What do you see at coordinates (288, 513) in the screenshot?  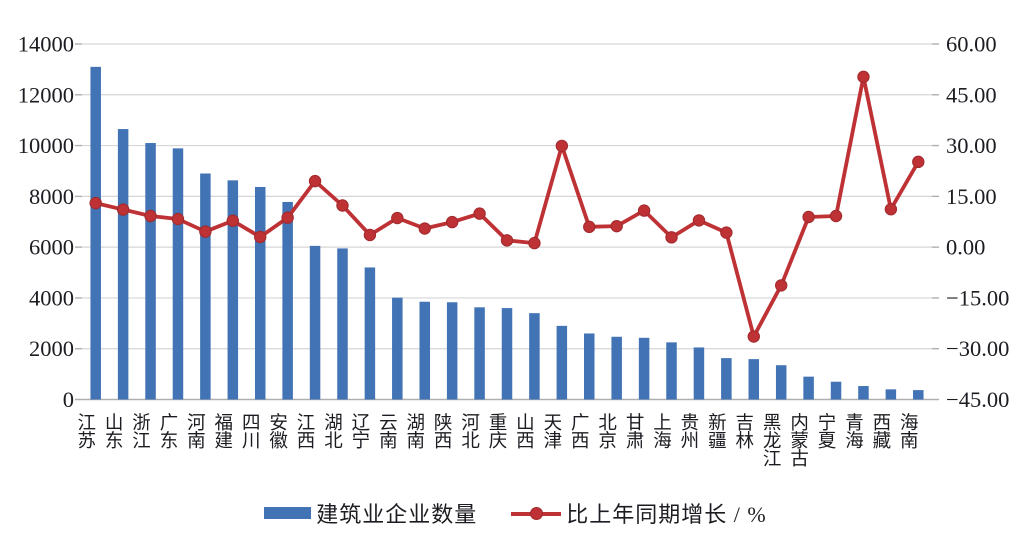 I see `bar-series-swatch` at bounding box center [288, 513].